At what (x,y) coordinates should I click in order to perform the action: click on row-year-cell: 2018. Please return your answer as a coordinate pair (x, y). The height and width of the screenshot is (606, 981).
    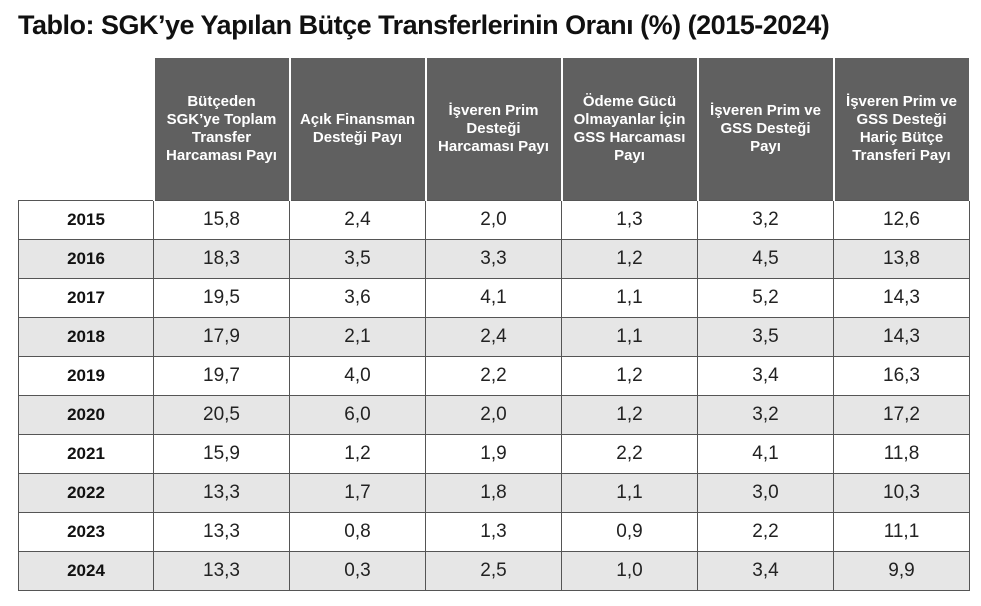
    Looking at the image, I should click on (86, 337).